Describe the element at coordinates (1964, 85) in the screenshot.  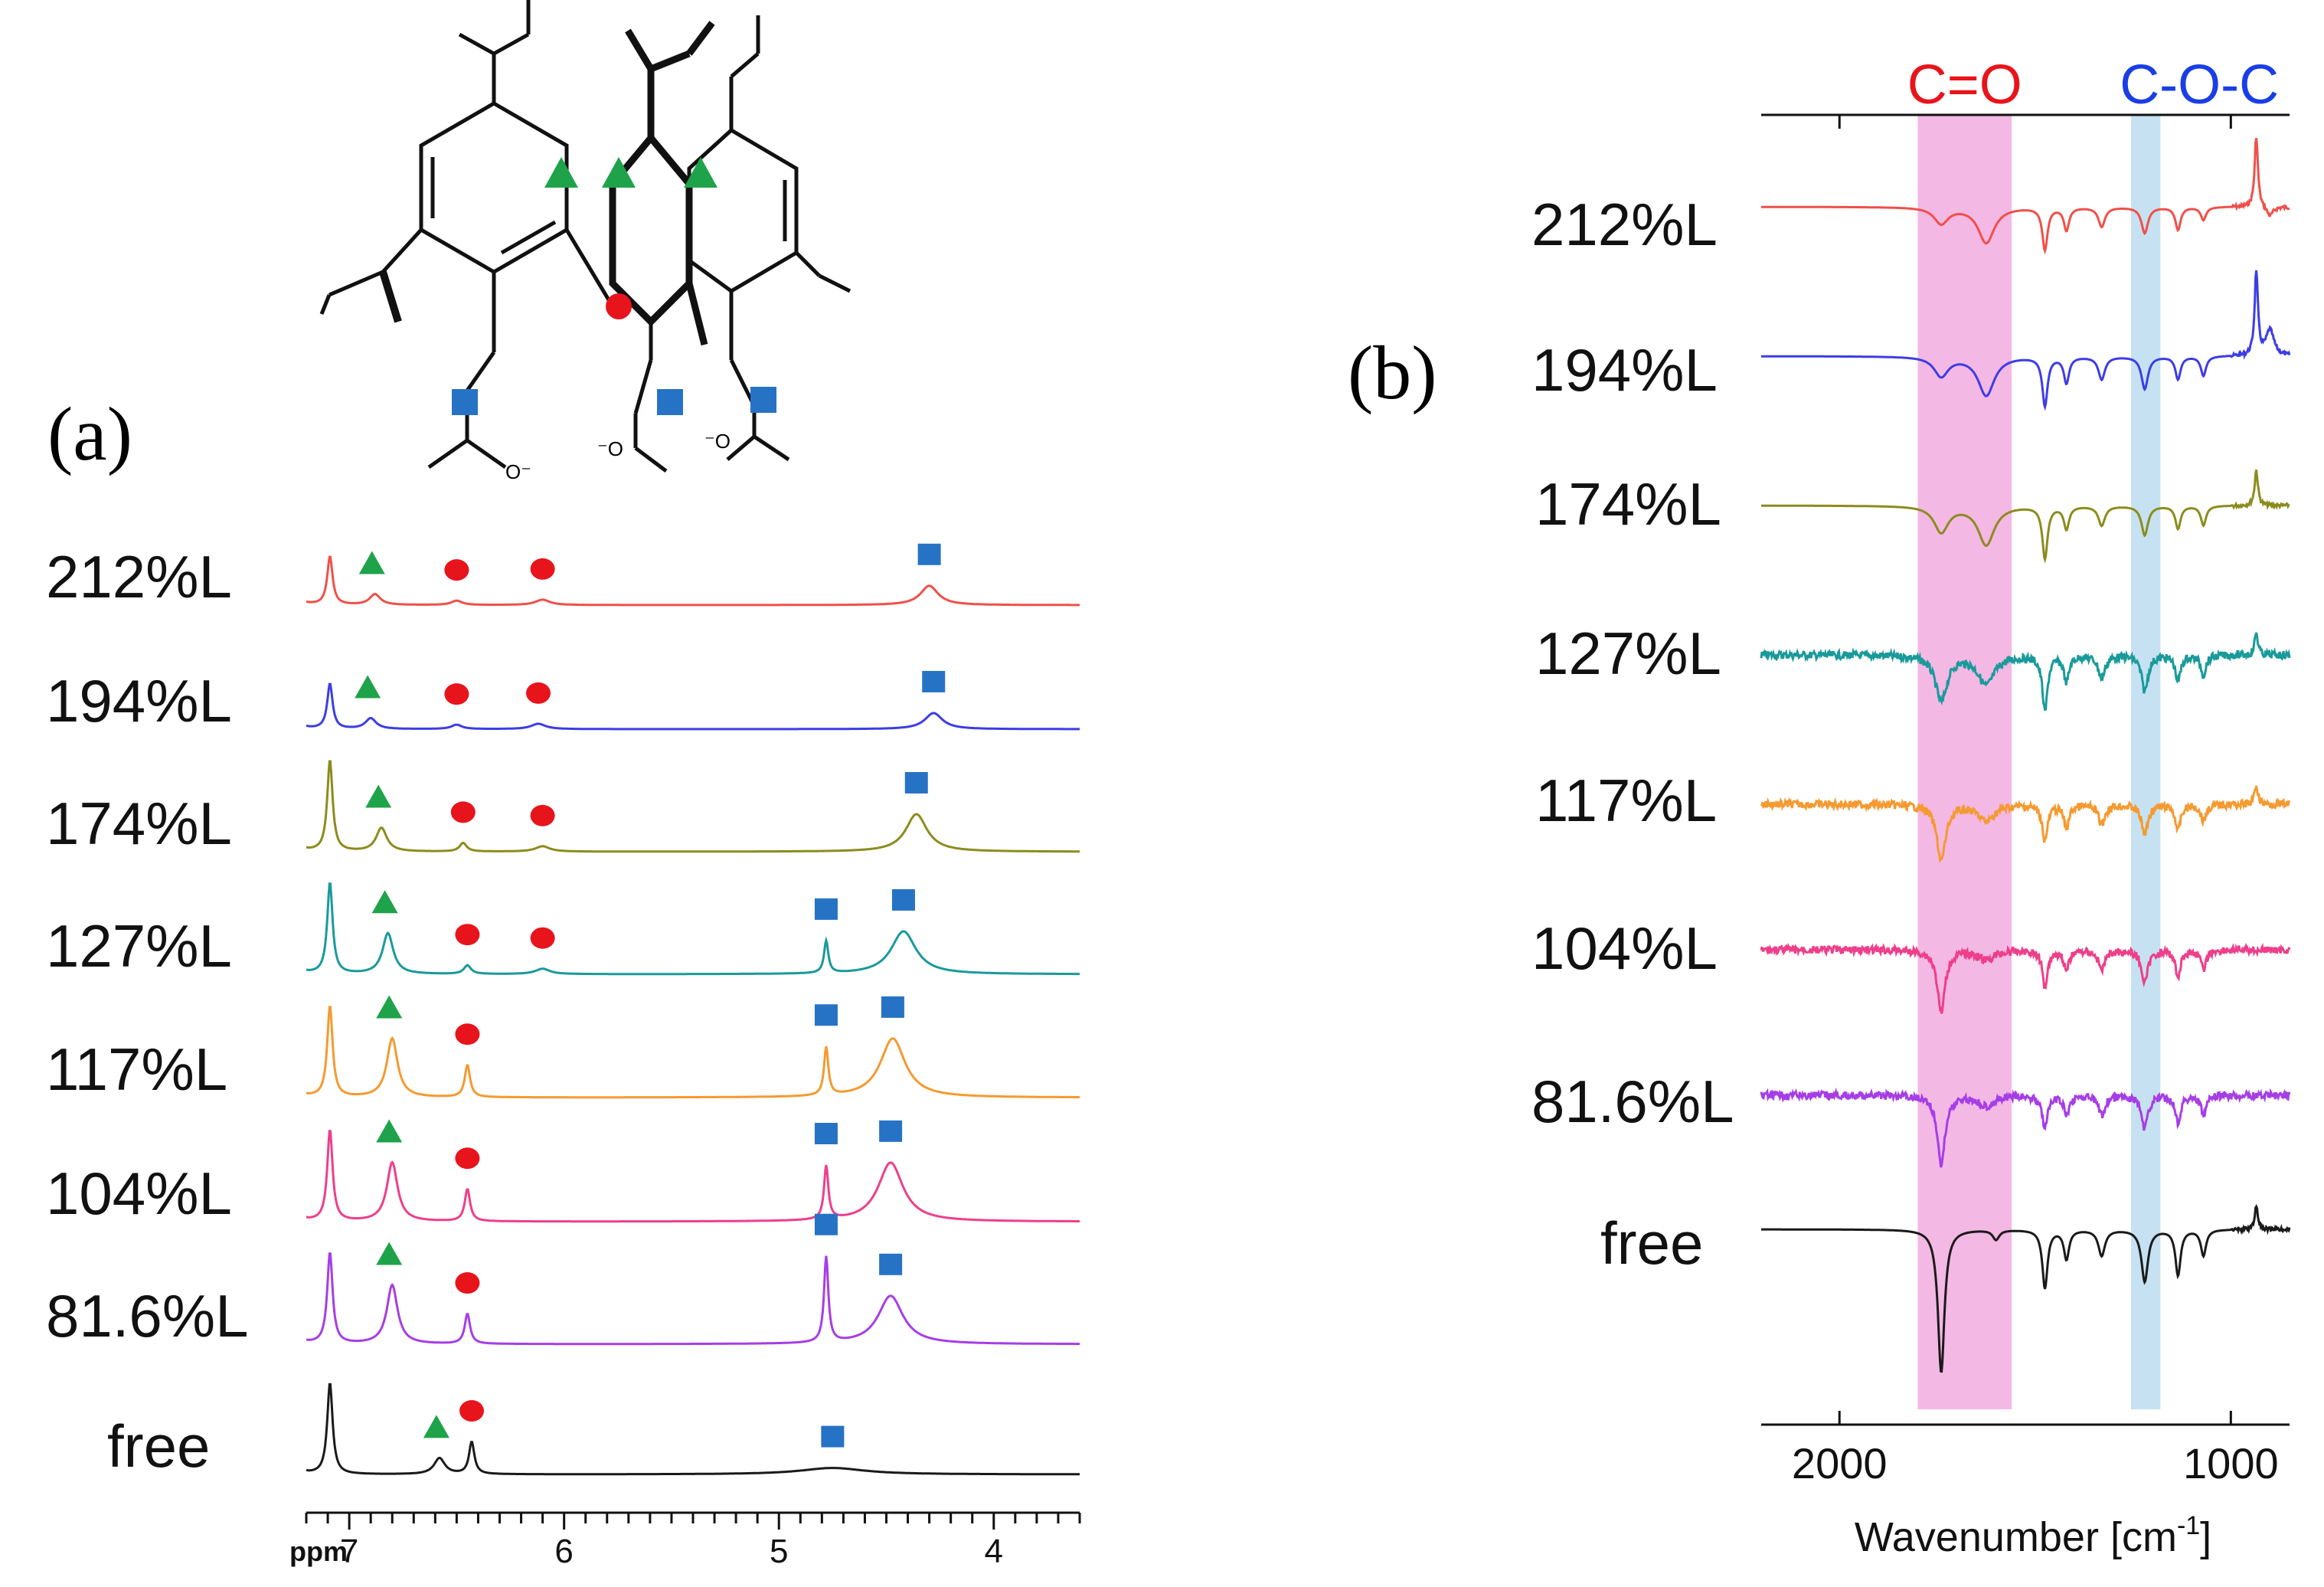
I see `ir-band-label-c-o: C=O` at that location.